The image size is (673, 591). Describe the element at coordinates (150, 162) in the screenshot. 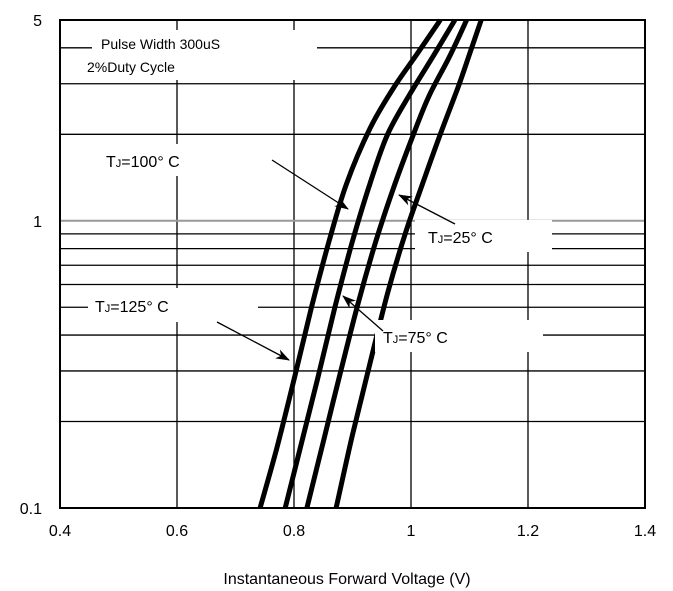

I see `label-rest: =100° C` at that location.